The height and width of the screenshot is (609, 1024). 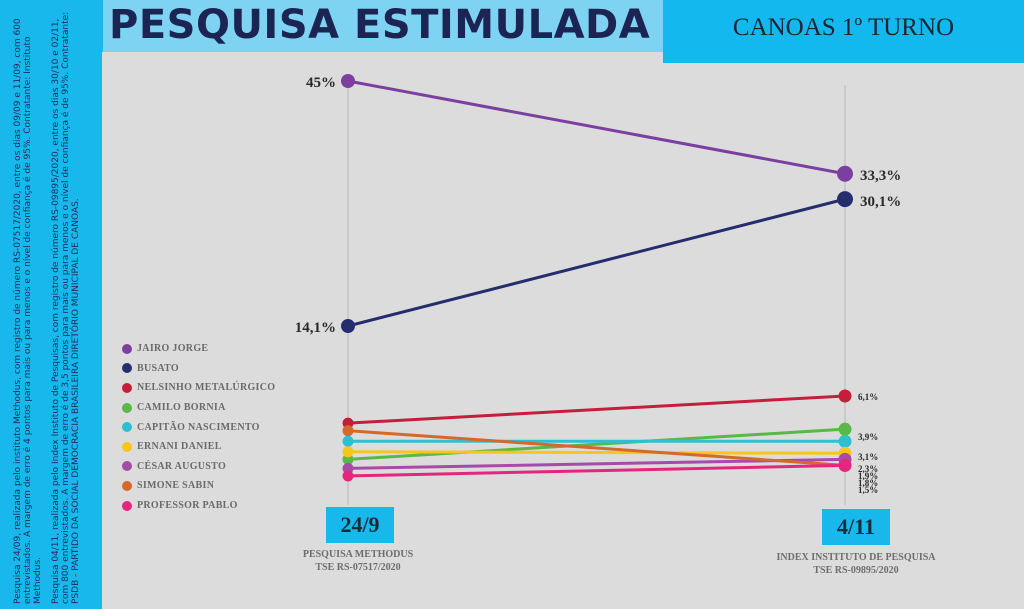 I want to click on data-label-jairo-jorge-2: 33,3%, so click(x=880, y=176).